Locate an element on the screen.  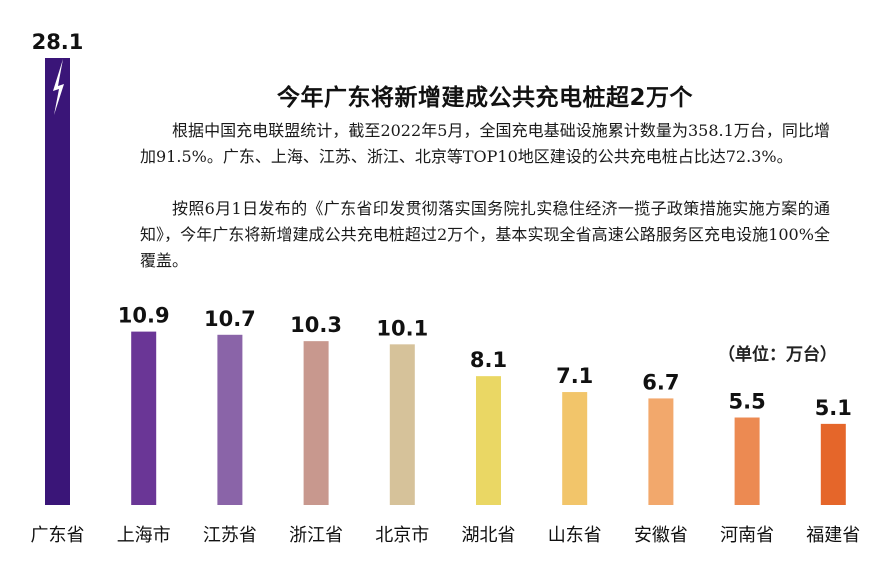
bar-1-category-label: 广东省 is located at coordinates (58, 535).